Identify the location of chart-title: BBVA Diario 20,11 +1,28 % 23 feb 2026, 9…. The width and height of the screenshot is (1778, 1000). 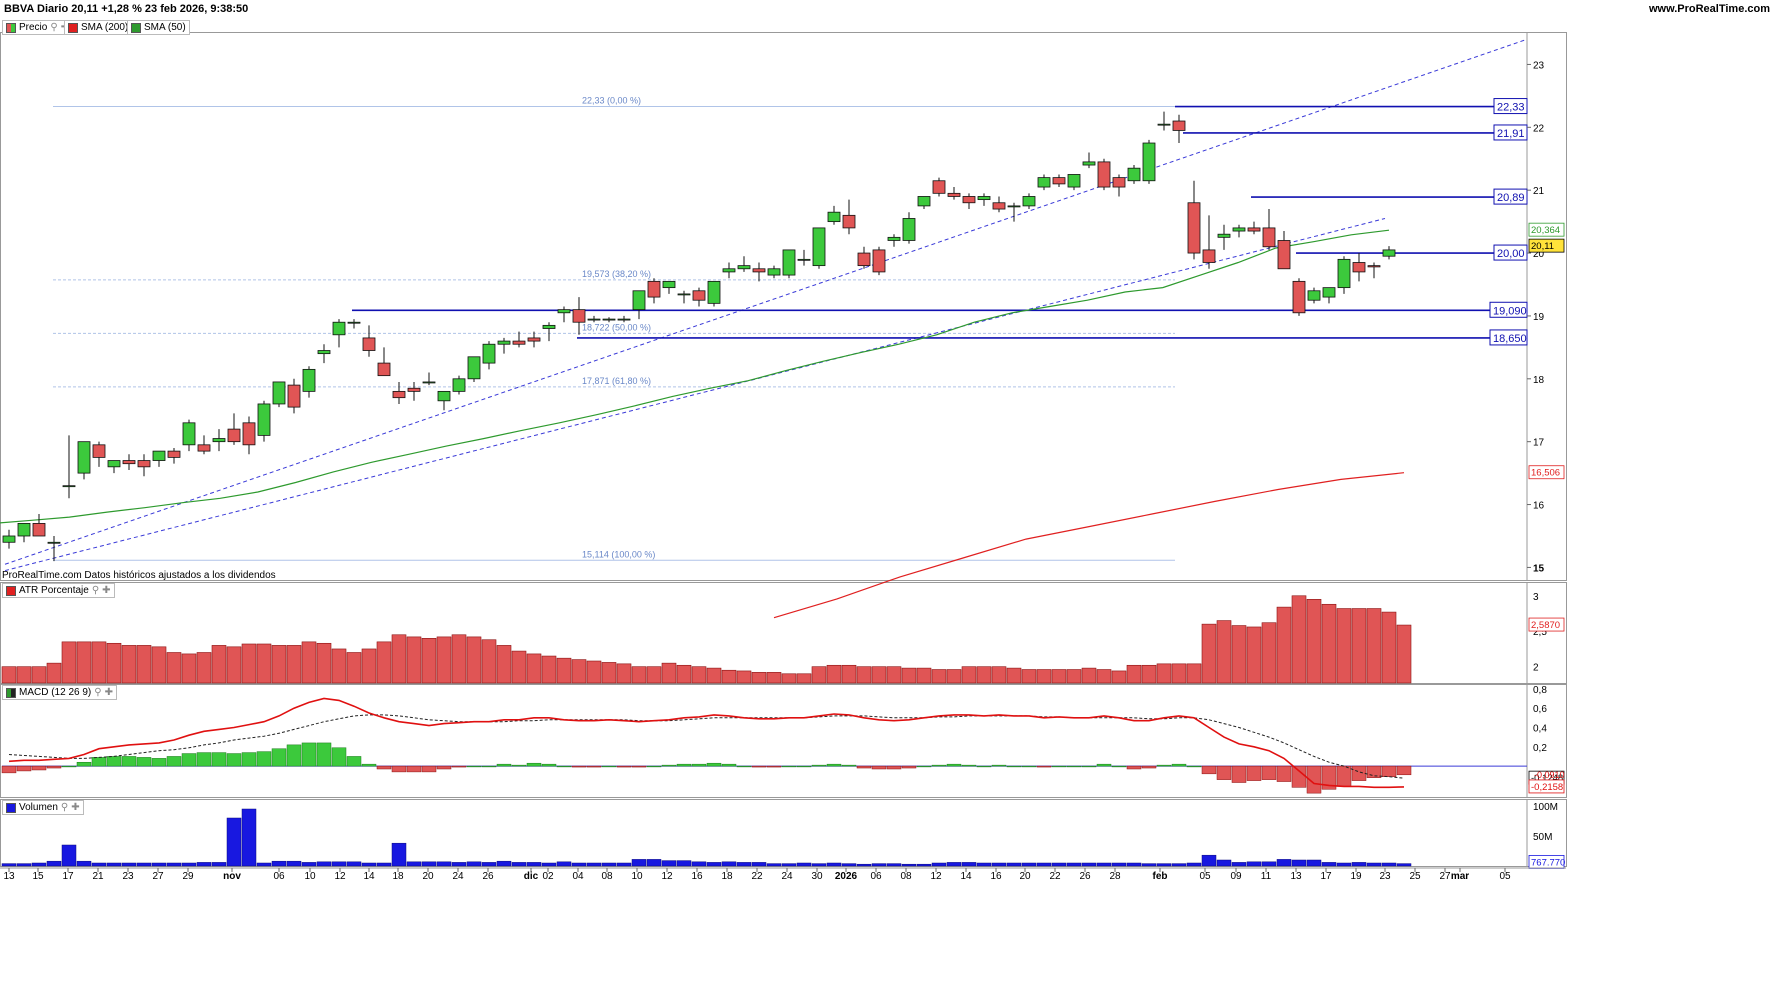
(126, 9).